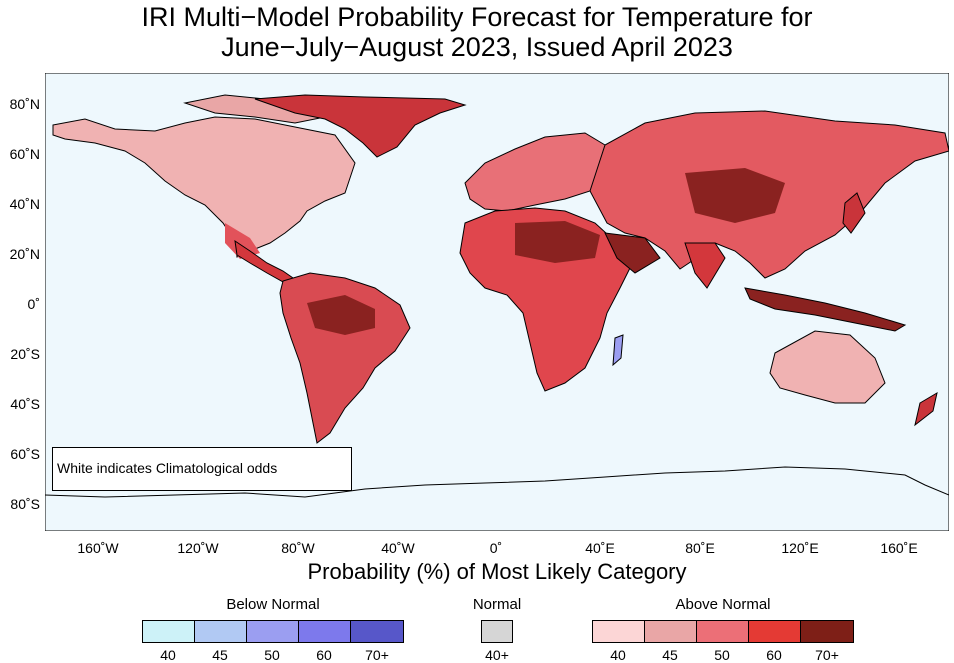 The width and height of the screenshot is (954, 663). Describe the element at coordinates (632, 253) in the screenshot. I see `arabia` at that location.